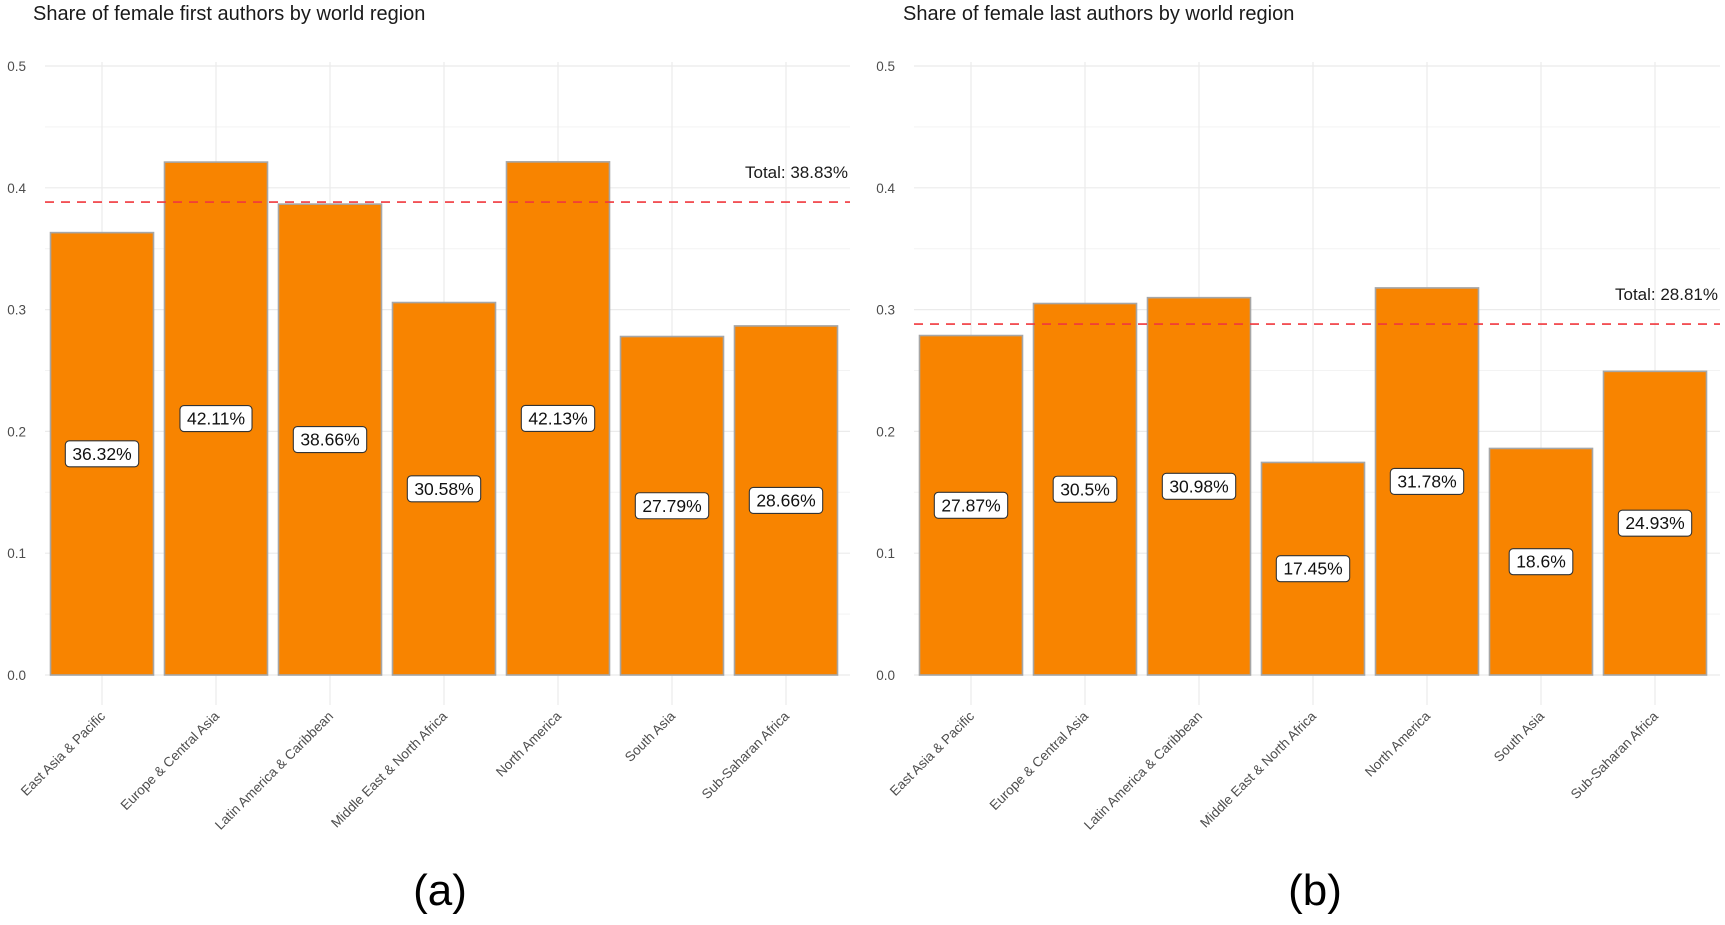  I want to click on data-label: 28.66%, so click(786, 500).